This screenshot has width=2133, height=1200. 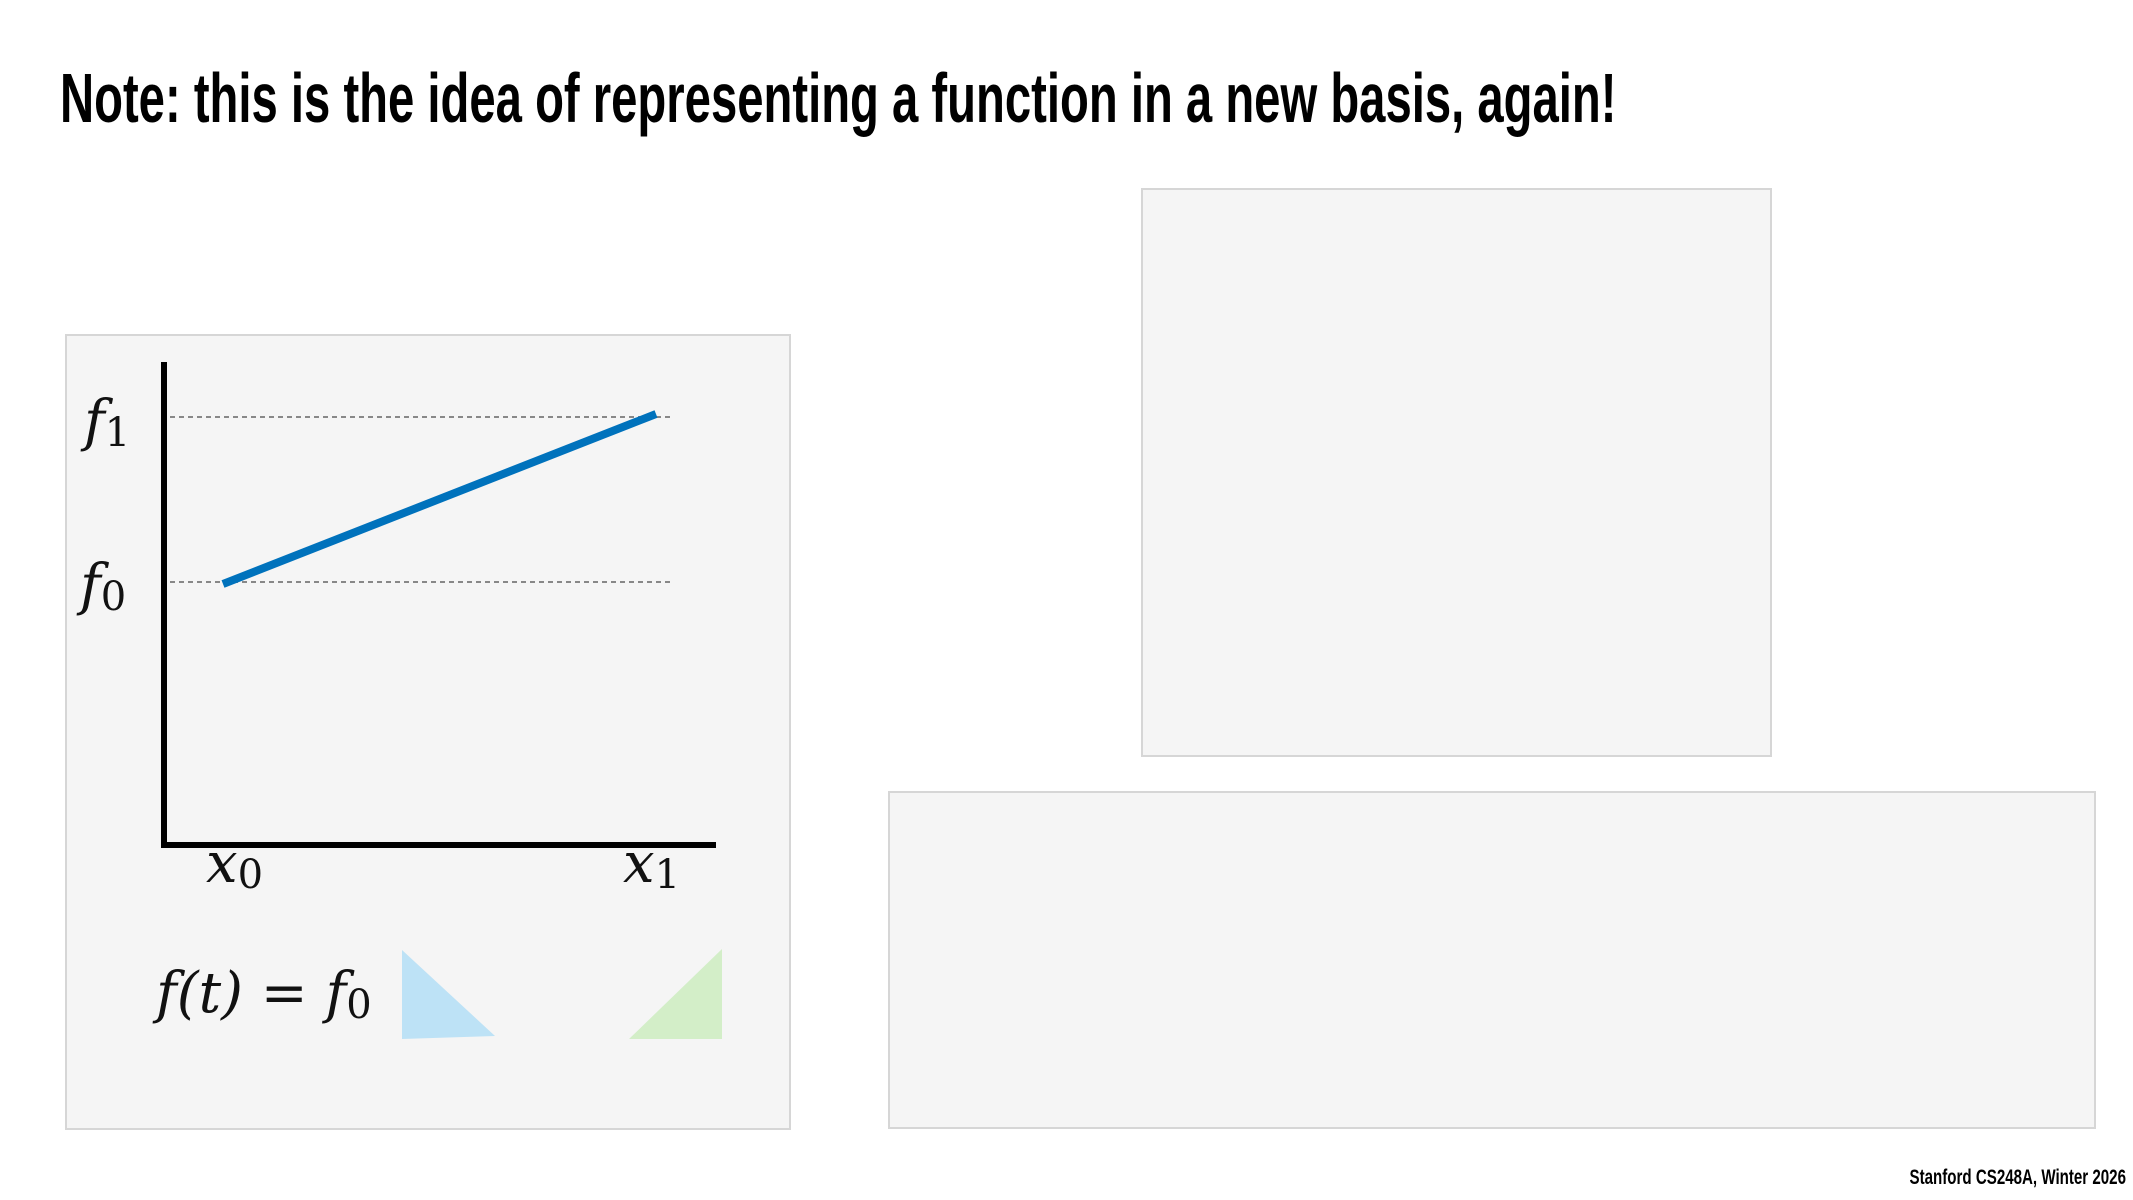 I want to click on y-label-f1: f1, so click(x=105, y=422).